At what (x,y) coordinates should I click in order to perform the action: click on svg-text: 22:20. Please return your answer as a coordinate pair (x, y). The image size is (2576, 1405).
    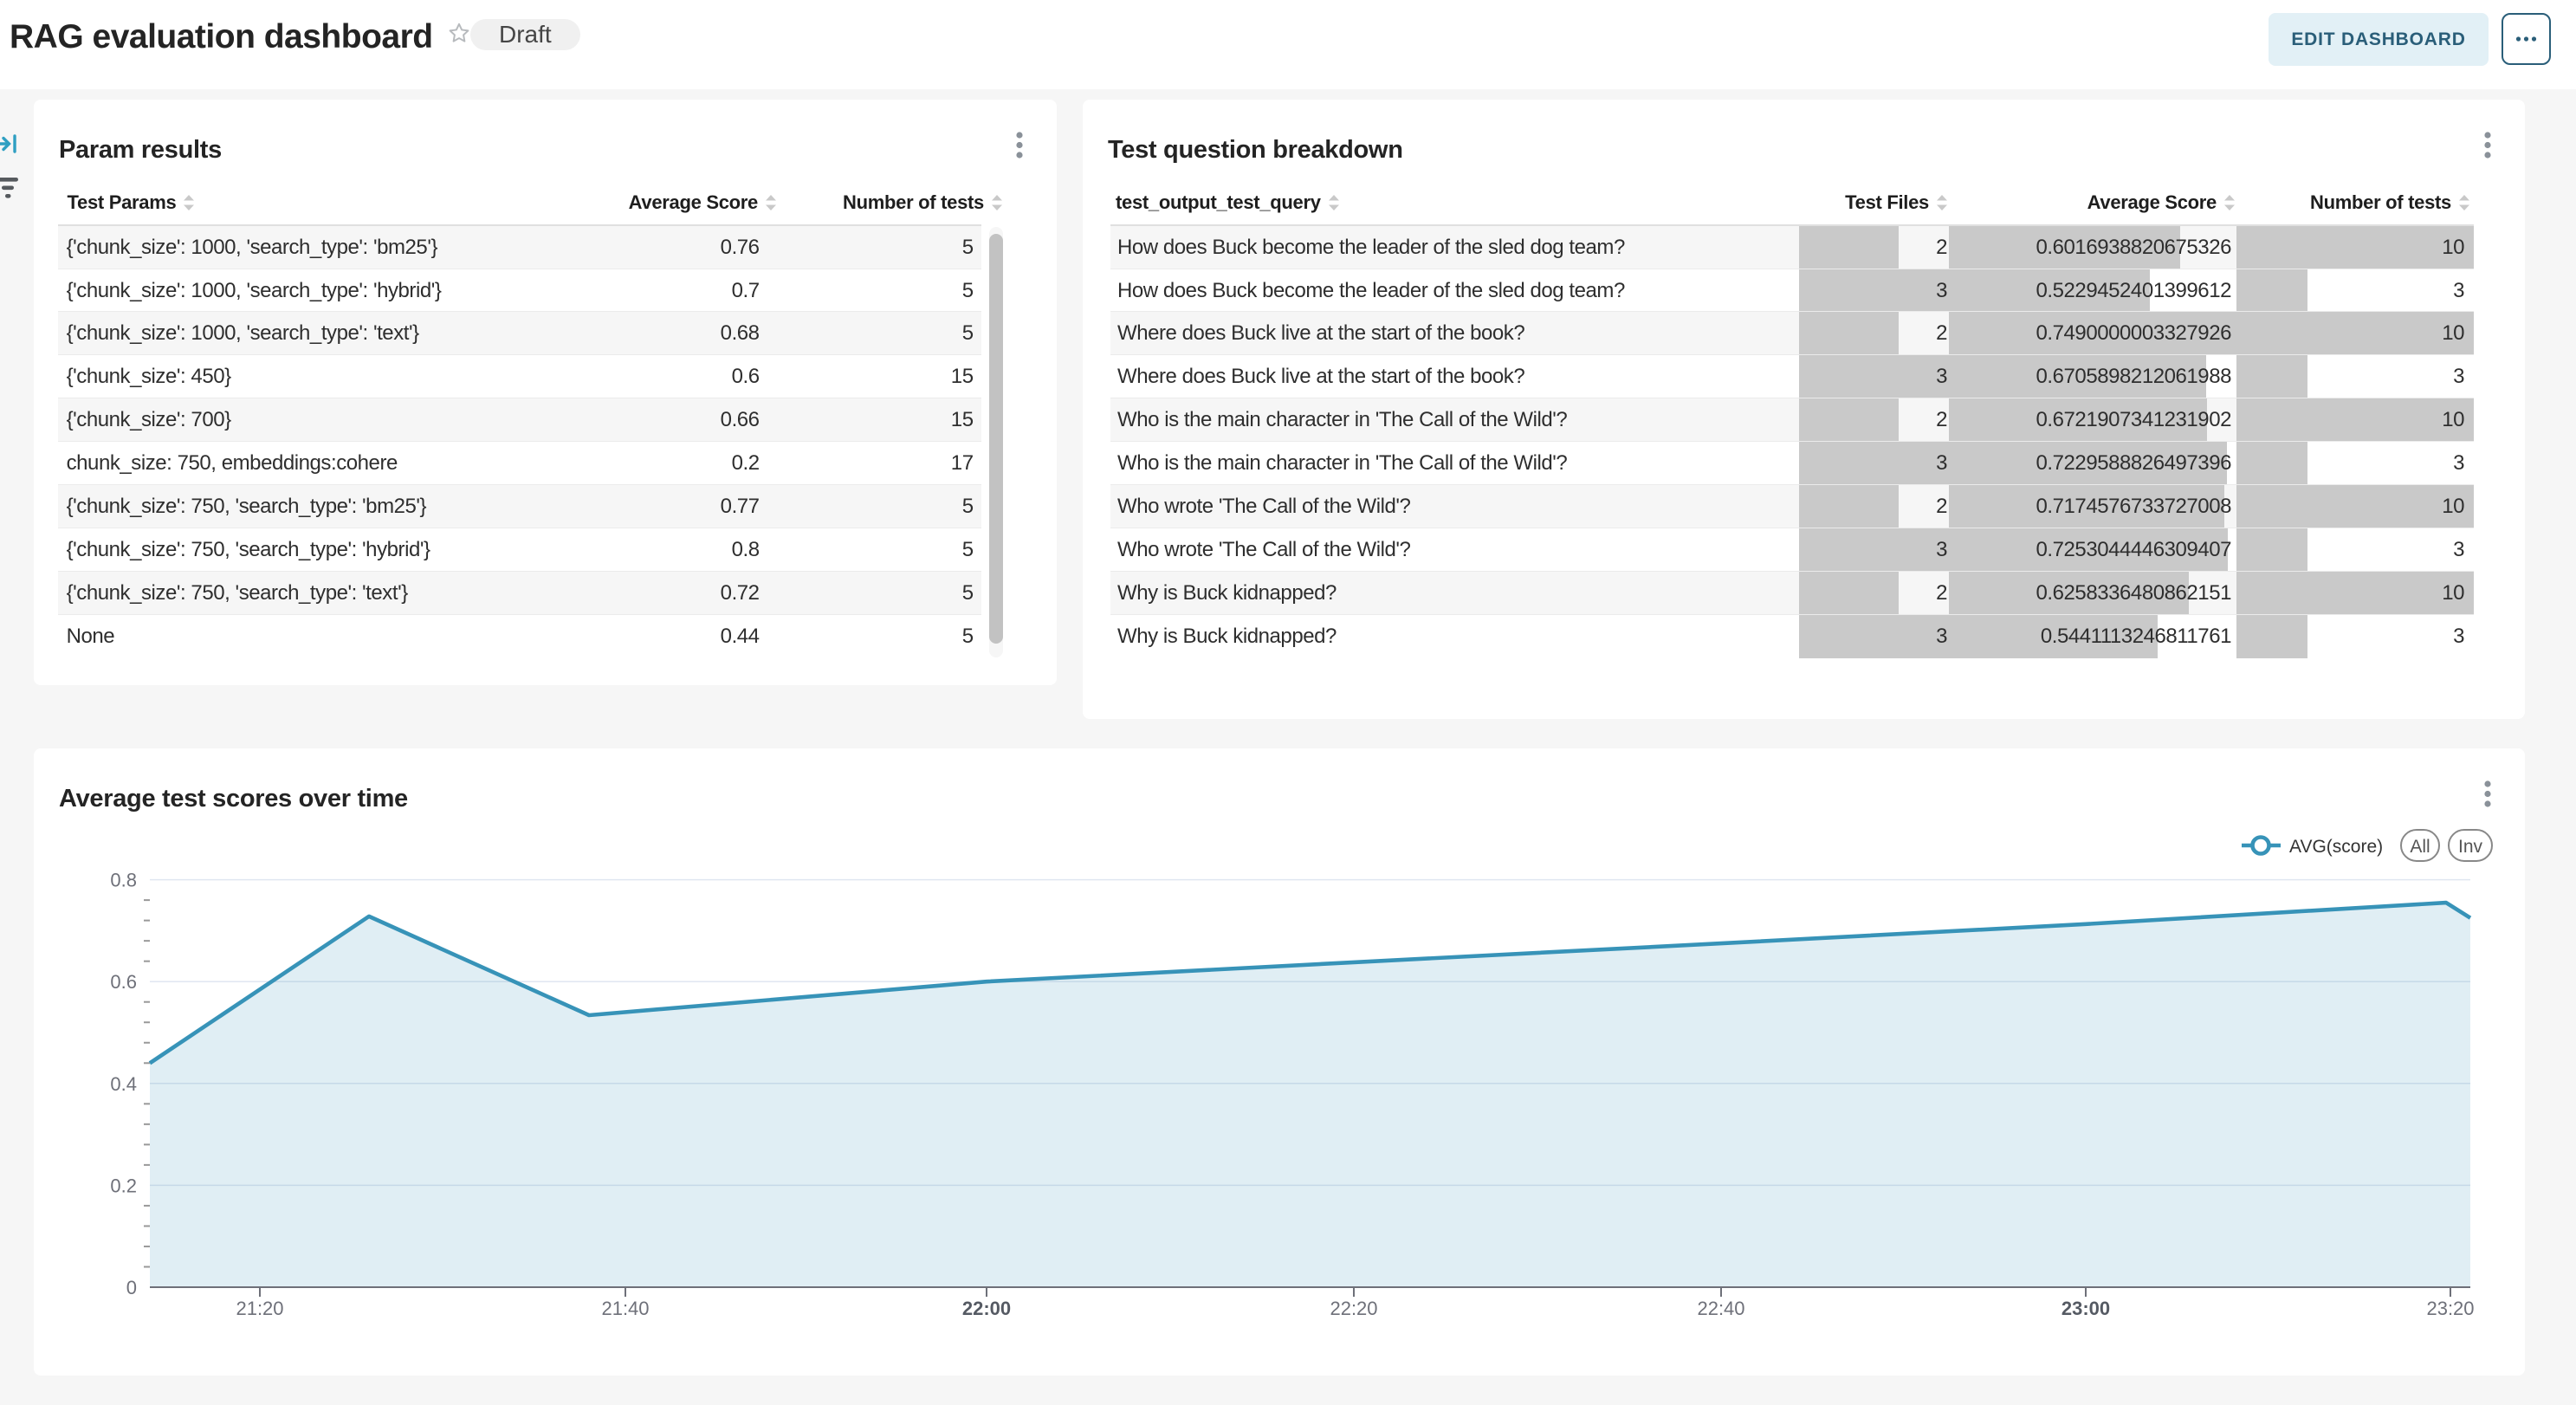
    Looking at the image, I should click on (1353, 1308).